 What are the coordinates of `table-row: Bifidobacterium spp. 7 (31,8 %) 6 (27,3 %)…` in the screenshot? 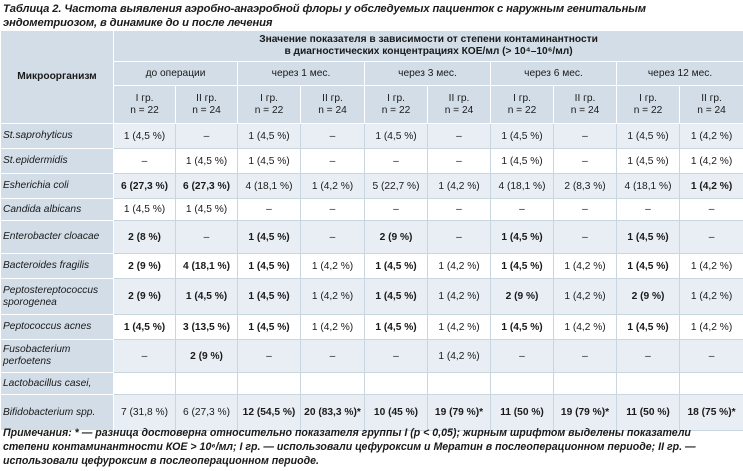 It's located at (371, 412).